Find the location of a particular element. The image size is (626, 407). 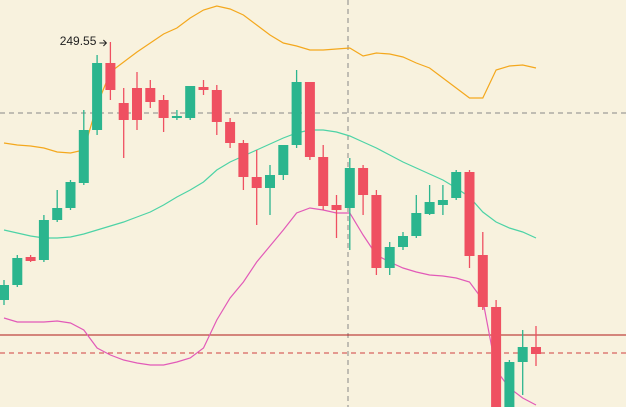

high-arrow is located at coordinates (103, 43).